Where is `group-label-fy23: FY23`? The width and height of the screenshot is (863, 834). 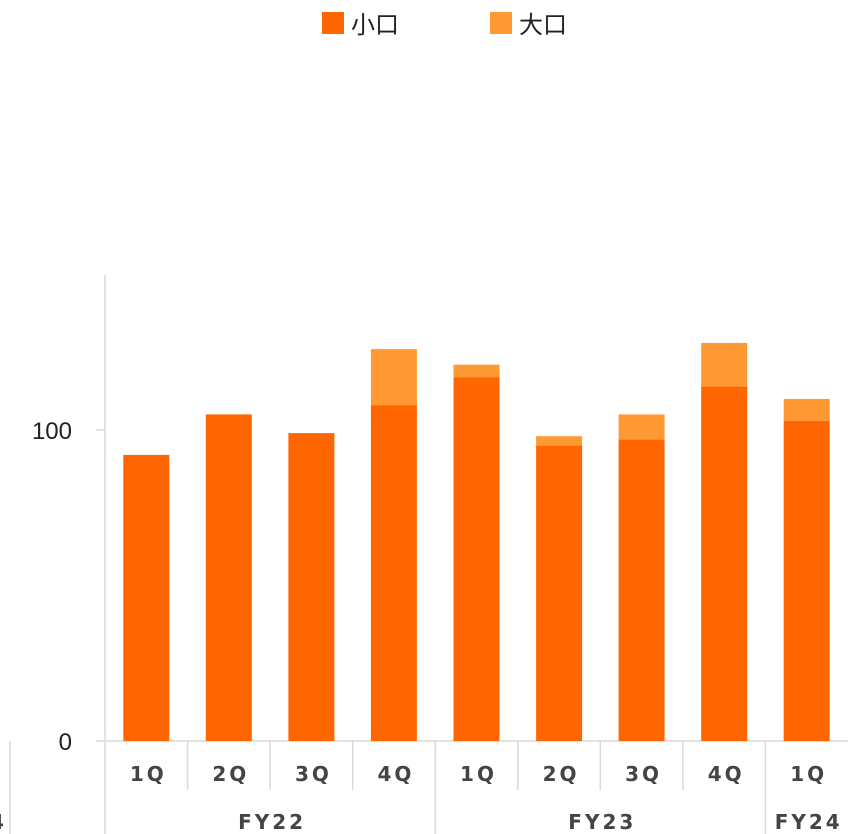 group-label-fy23: FY23 is located at coordinates (602, 822).